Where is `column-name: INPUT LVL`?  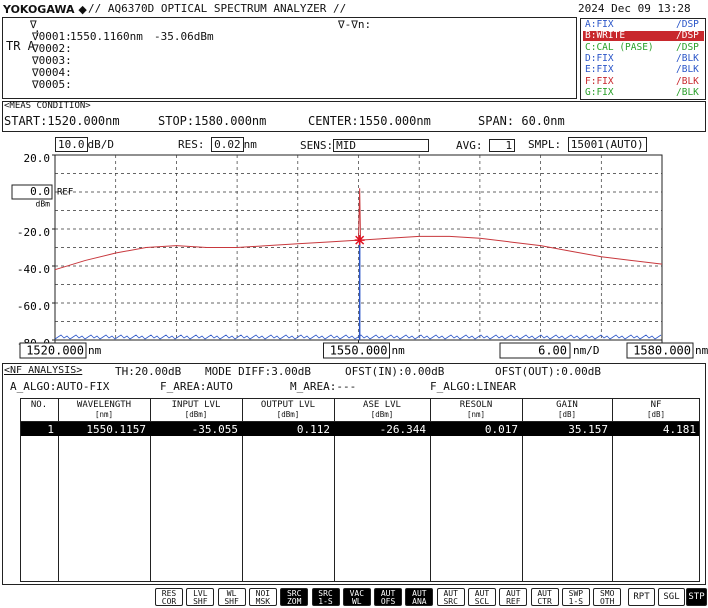 column-name: INPUT LVL is located at coordinates (196, 405).